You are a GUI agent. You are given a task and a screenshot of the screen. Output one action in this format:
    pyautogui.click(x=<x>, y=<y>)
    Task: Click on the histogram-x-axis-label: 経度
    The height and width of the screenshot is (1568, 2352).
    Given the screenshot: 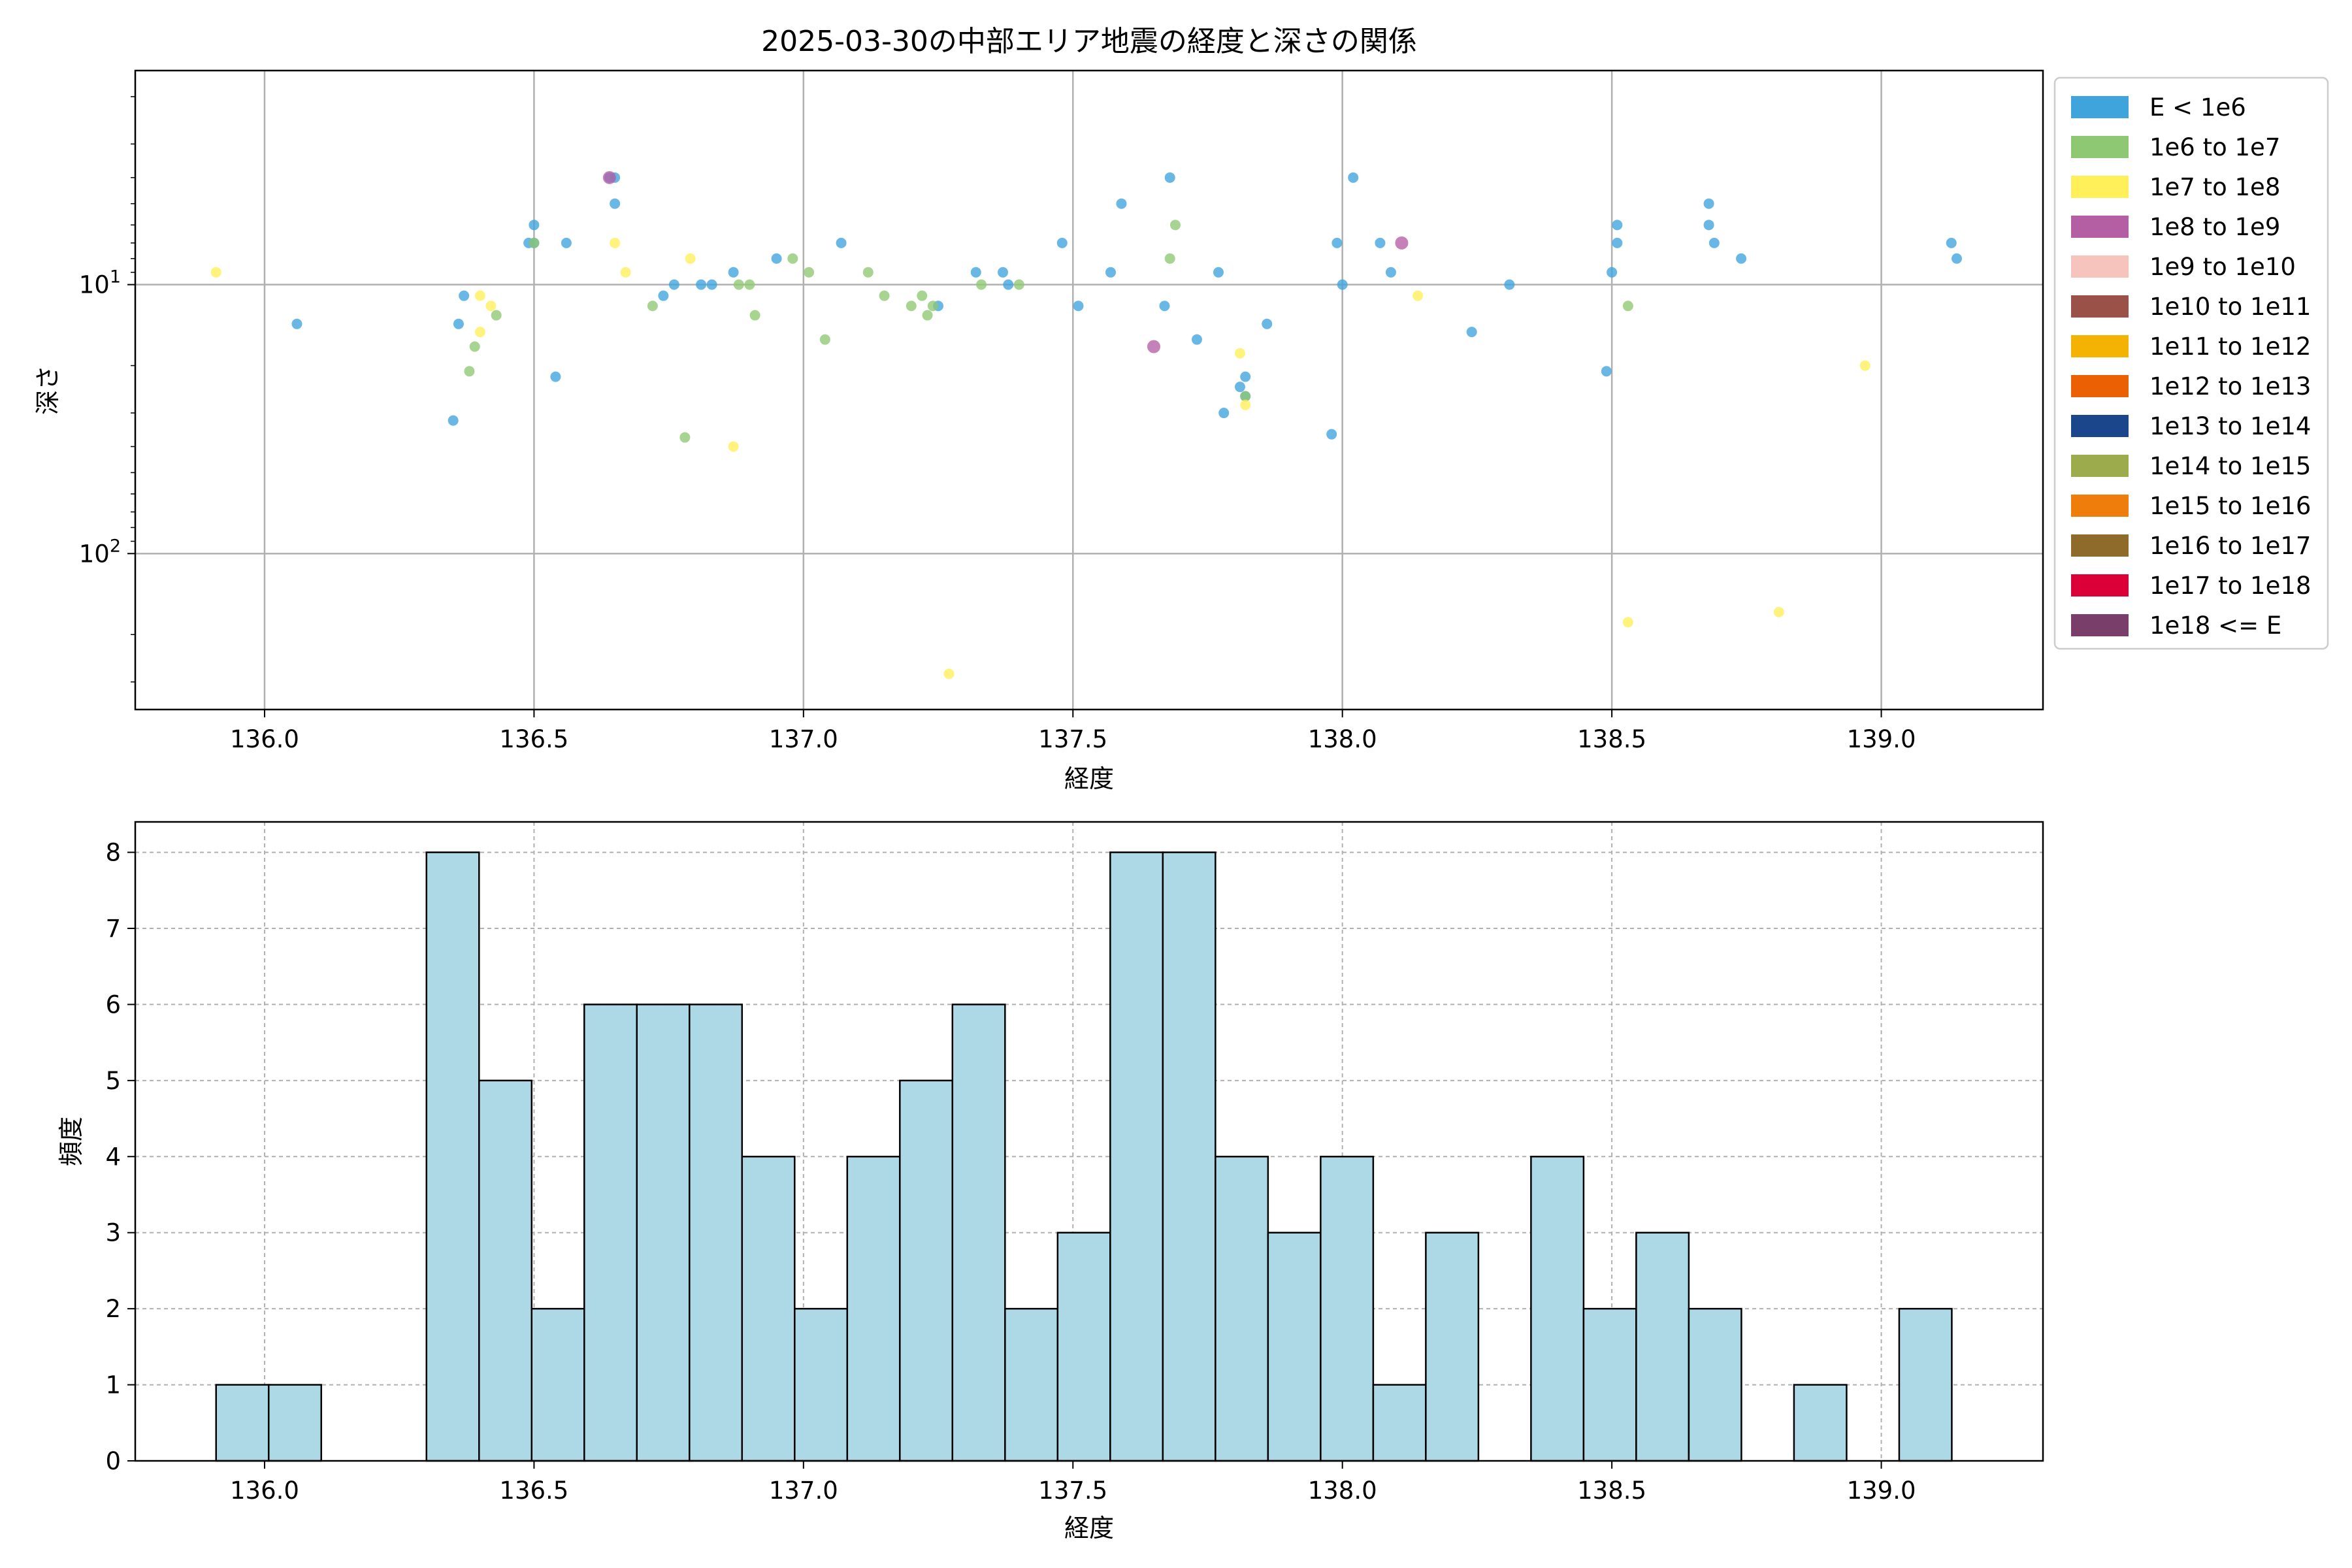 What is the action you would take?
    pyautogui.click(x=1089, y=1528)
    